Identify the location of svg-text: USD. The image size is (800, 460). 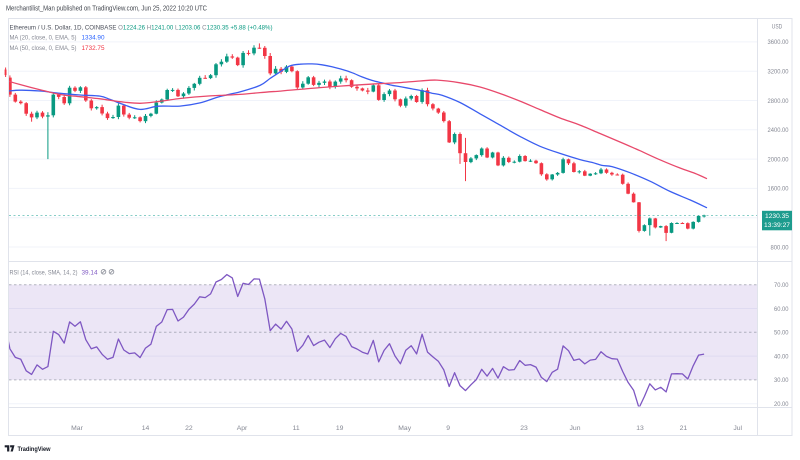
(777, 27).